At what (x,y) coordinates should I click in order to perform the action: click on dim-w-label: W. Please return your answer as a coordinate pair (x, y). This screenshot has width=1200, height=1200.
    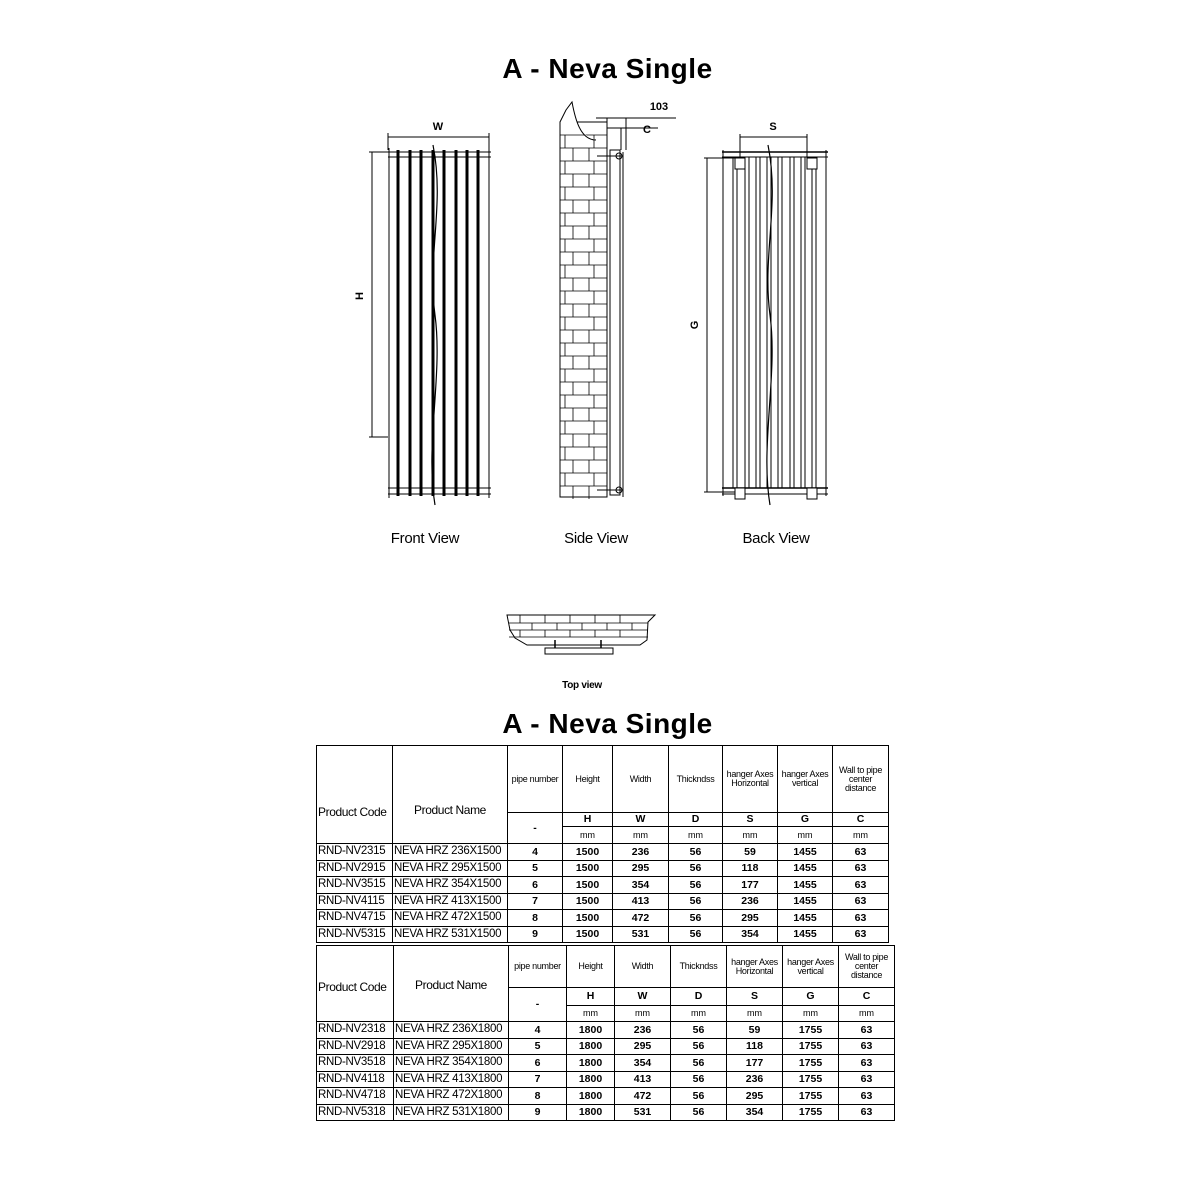
    Looking at the image, I should click on (438, 127).